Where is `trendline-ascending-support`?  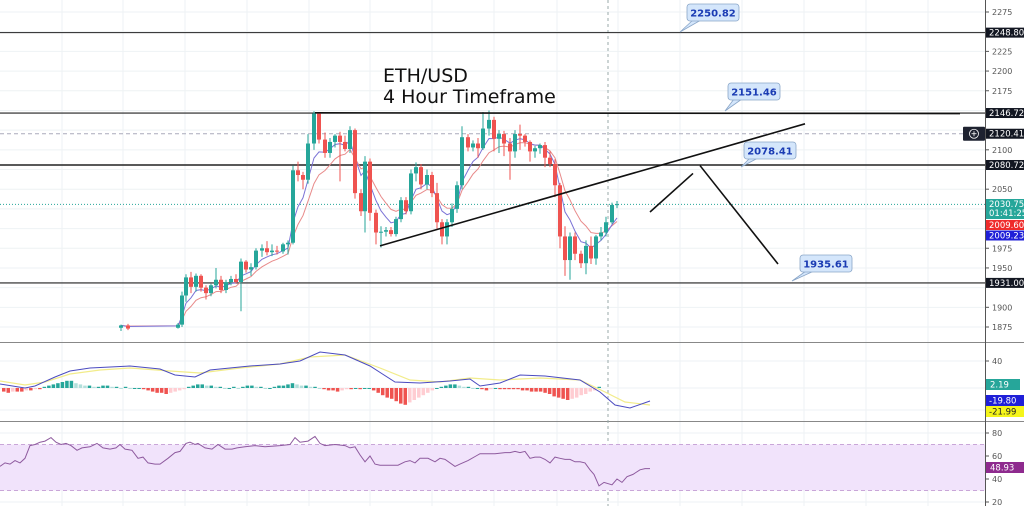
trendline-ascending-support is located at coordinates (592, 185).